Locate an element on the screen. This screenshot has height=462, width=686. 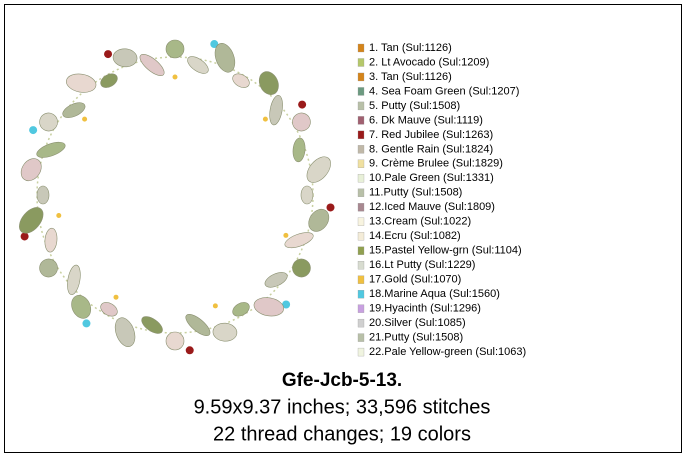
thread-label: 18.Marine Aqua (Sul:1560) is located at coordinates (434, 294).